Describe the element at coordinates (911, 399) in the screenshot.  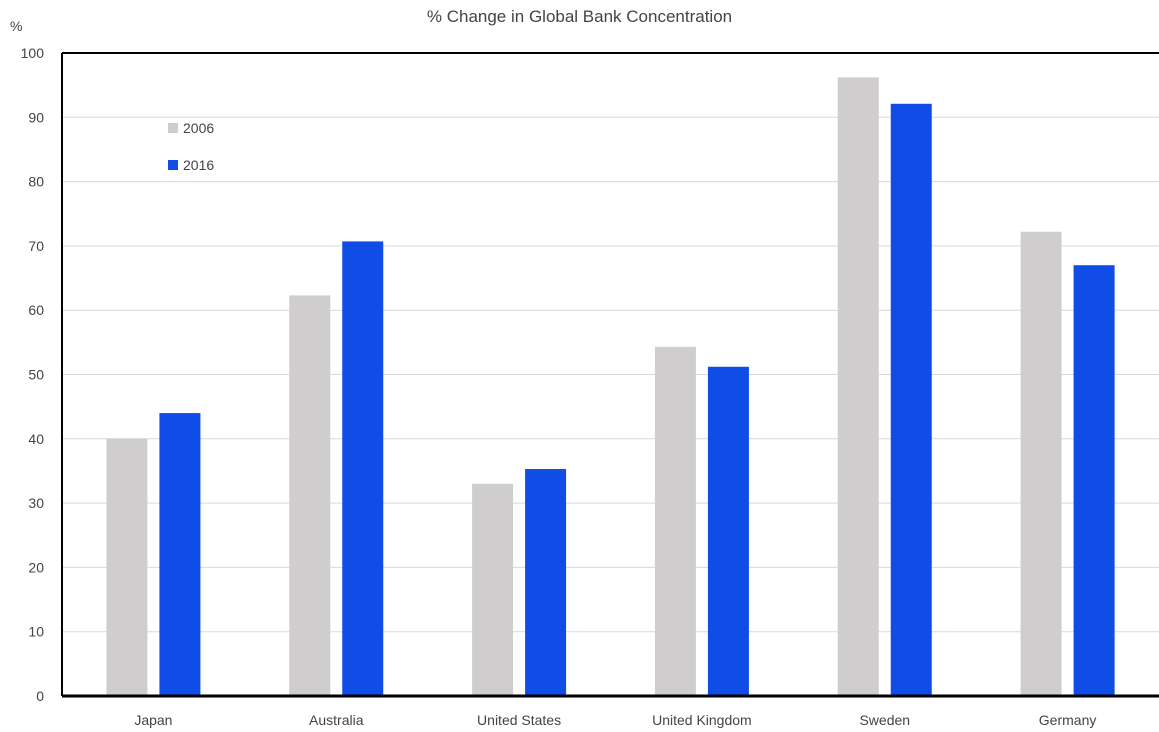
I see `bar-2016-sweden` at that location.